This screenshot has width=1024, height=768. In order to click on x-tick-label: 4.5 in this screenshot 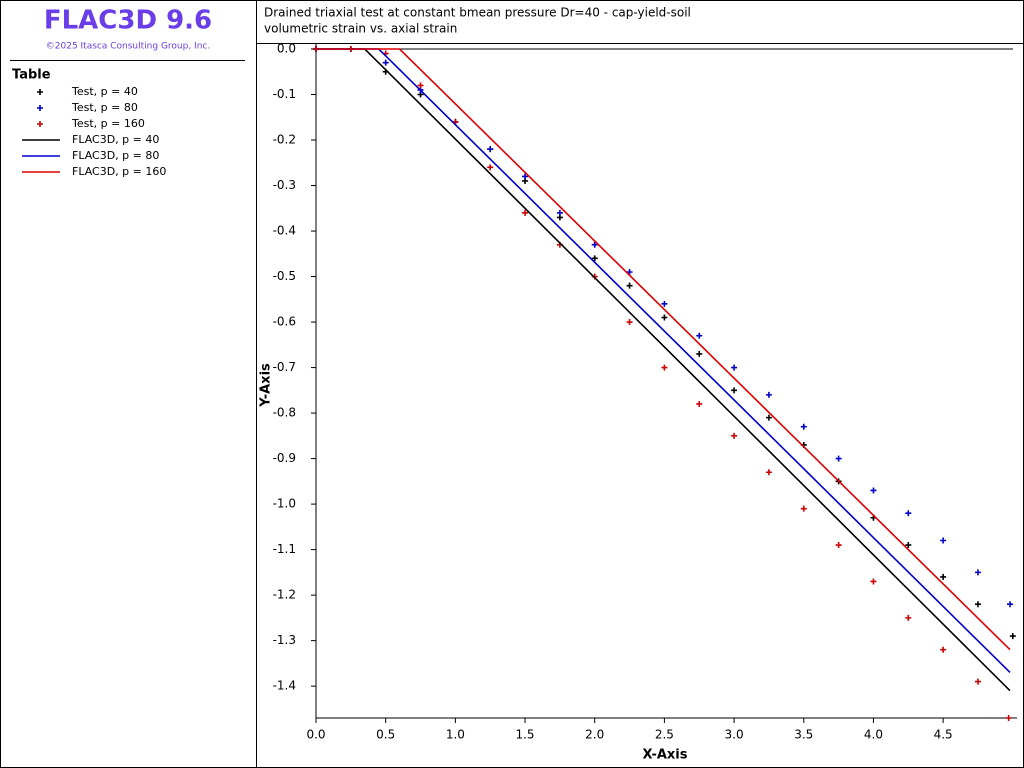, I will do `click(943, 735)`.